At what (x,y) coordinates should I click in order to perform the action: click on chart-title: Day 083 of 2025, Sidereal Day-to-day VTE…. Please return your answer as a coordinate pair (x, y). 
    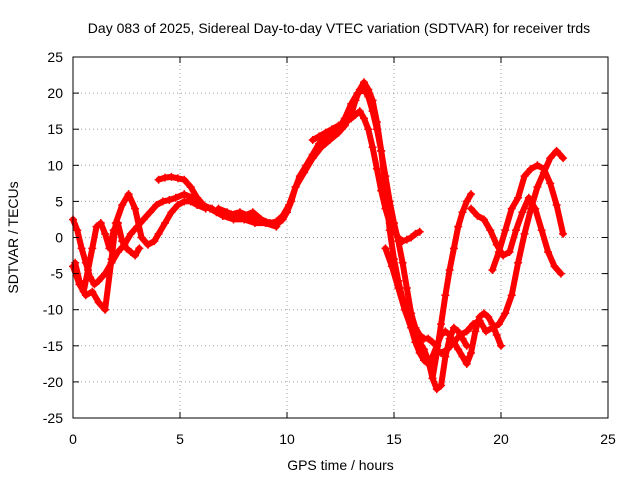
    Looking at the image, I should click on (339, 28).